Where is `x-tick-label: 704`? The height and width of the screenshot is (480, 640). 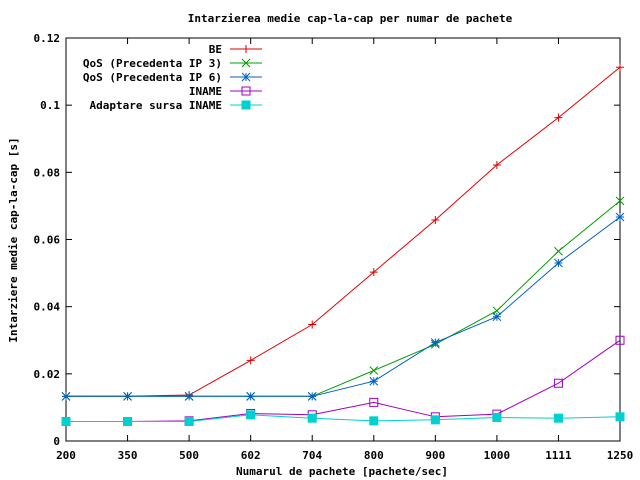 x-tick-label: 704 is located at coordinates (312, 455).